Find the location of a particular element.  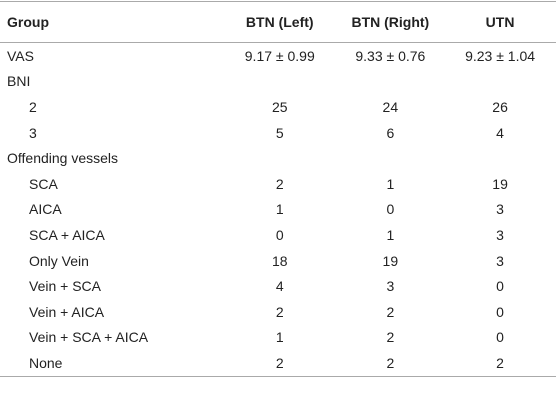

table-row: SCA + AICA 0 1 3 is located at coordinates (278, 235).